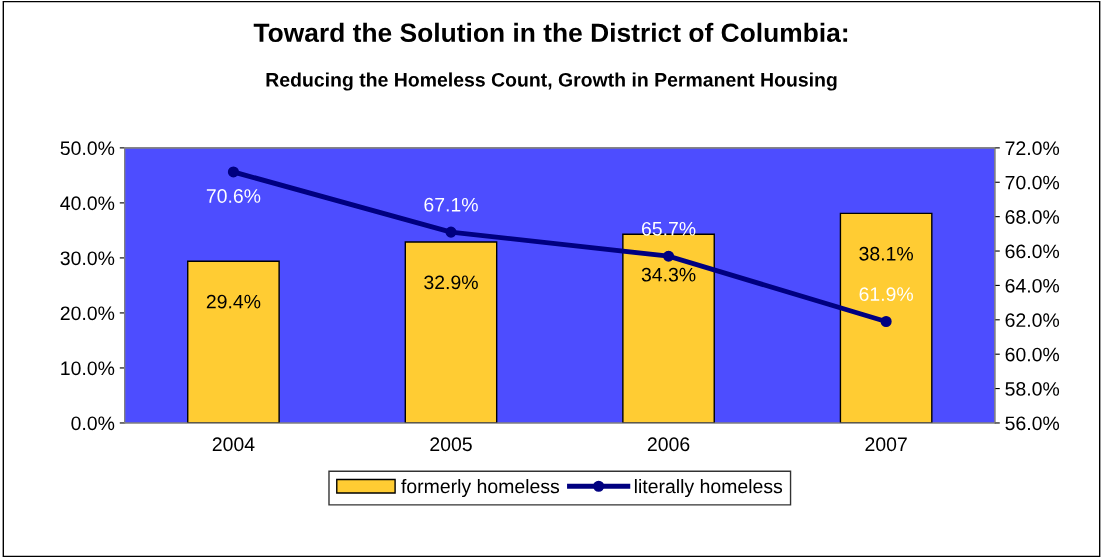 This screenshot has height=558, width=1103. What do you see at coordinates (451, 282) in the screenshot?
I see `data-label: 32.9%` at bounding box center [451, 282].